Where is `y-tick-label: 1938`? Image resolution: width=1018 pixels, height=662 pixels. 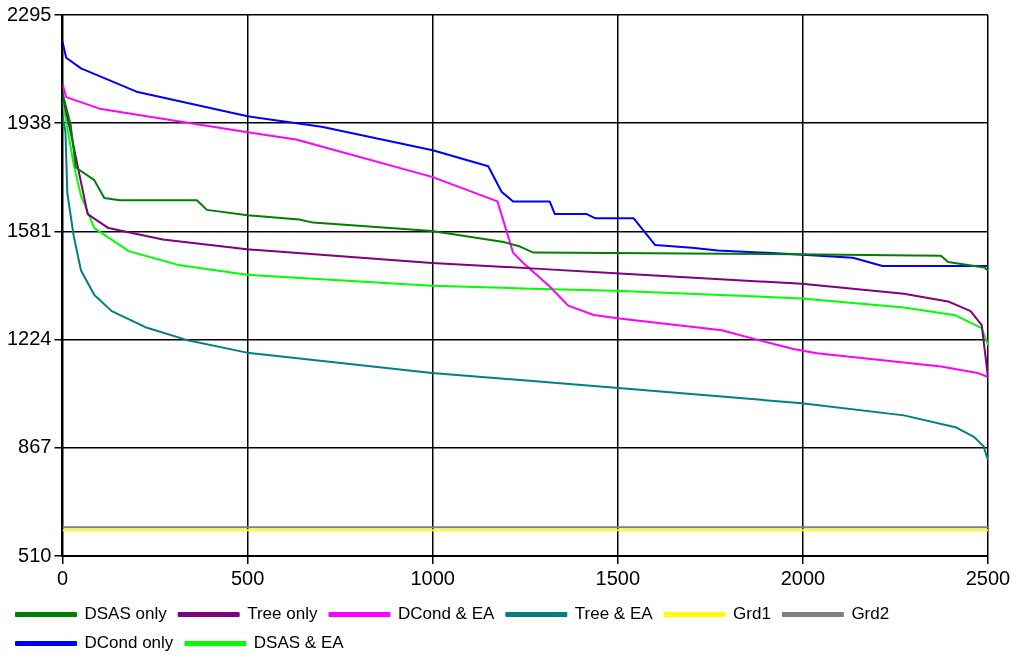 y-tick-label: 1938 is located at coordinates (29, 121).